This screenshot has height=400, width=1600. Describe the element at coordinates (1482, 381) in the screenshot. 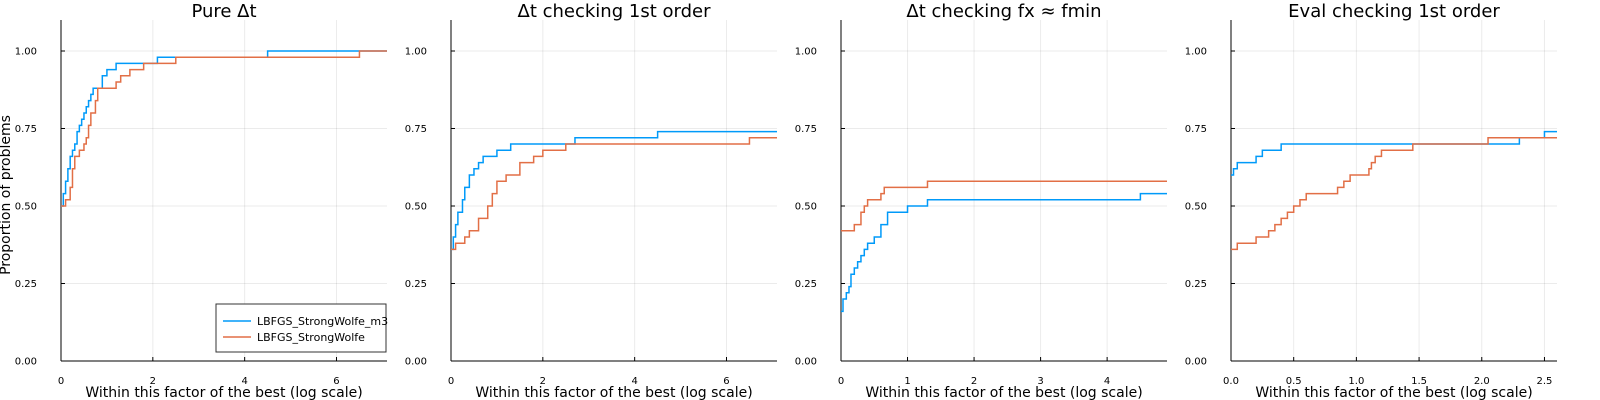

I see `x-tick-label: 2.0` at that location.